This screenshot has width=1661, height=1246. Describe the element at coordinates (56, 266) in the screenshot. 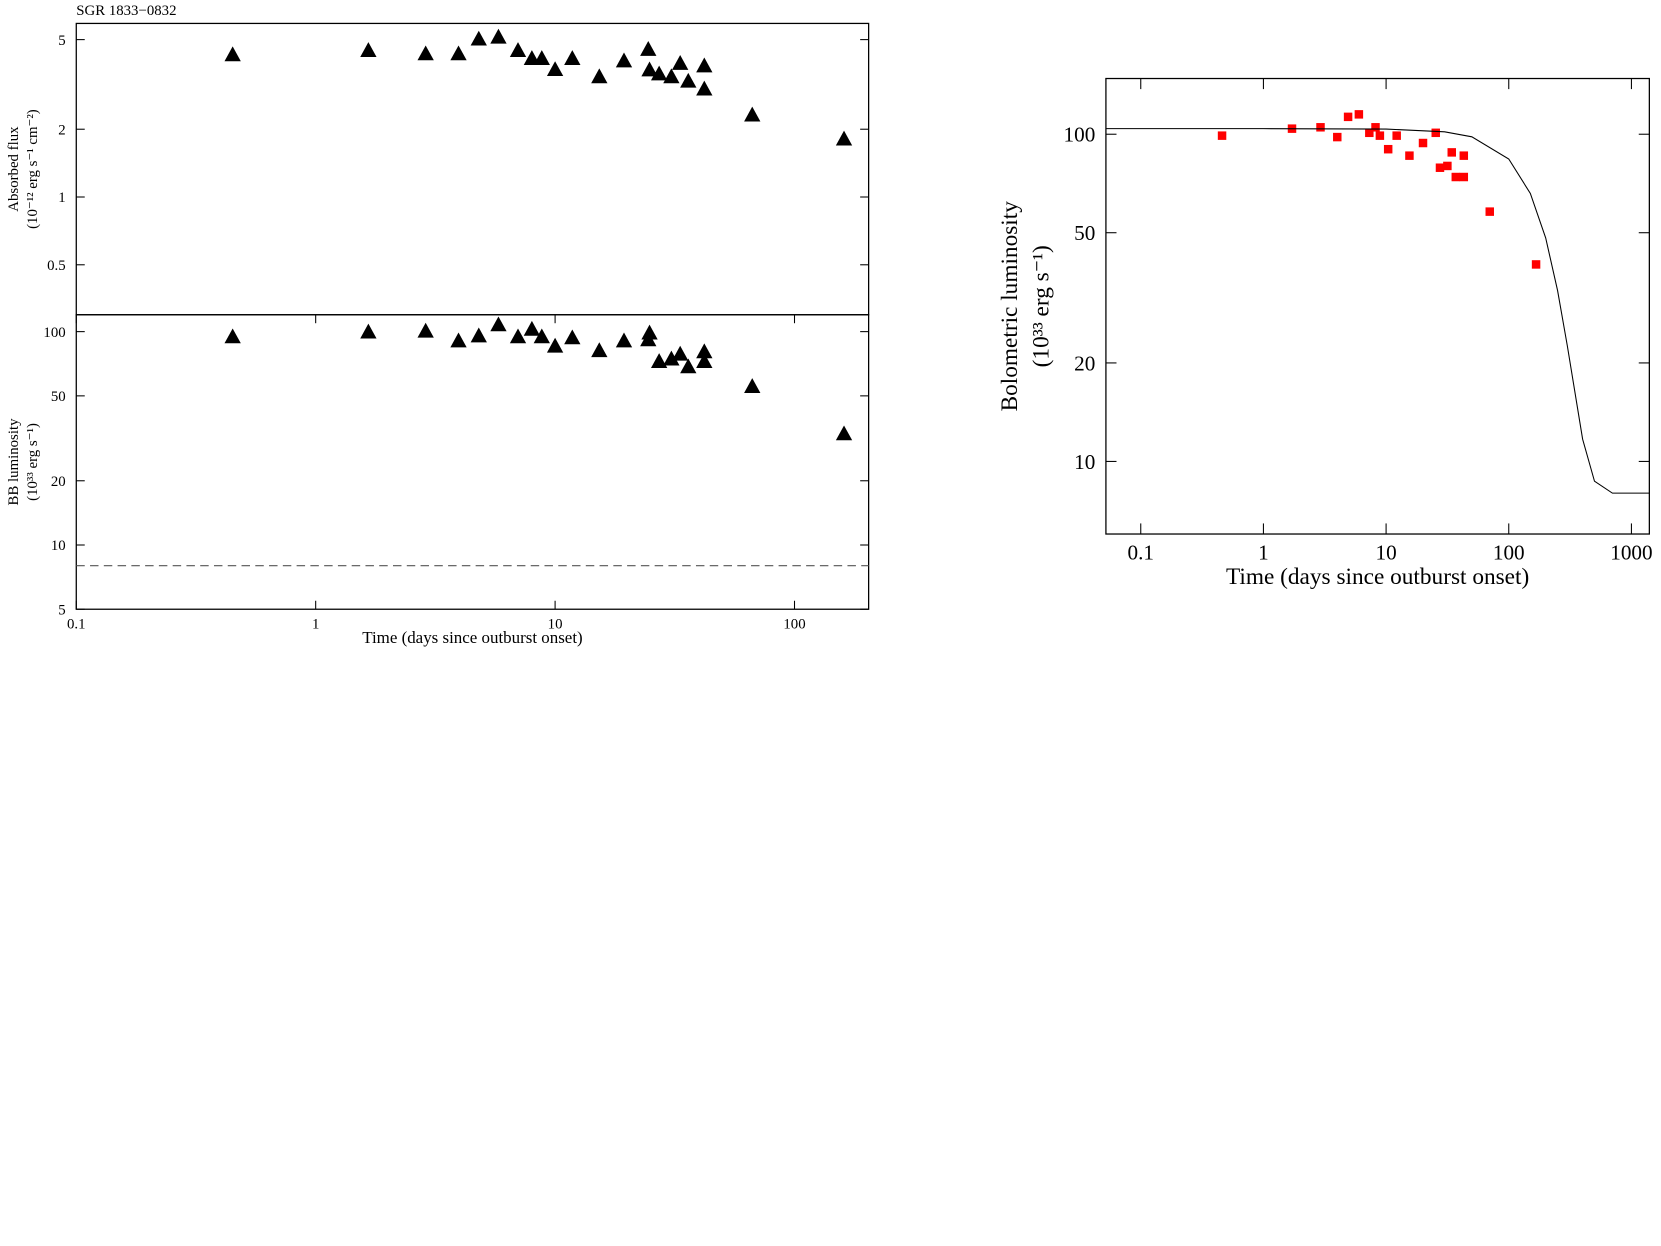

I see `y-tick-label: 0.5` at that location.